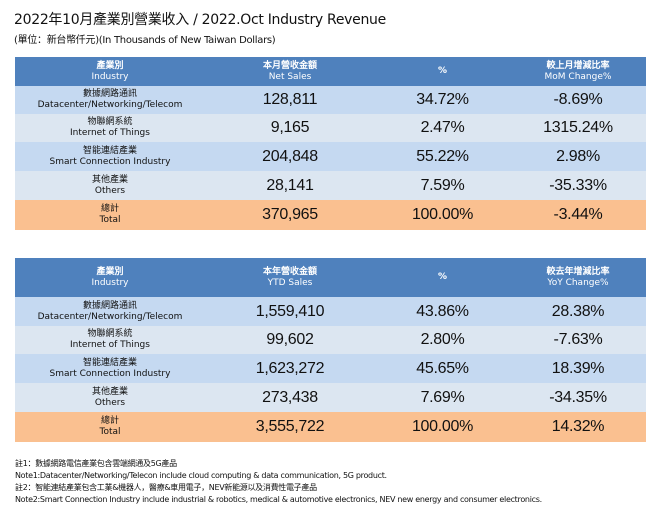 This screenshot has height=516, width=661. Describe the element at coordinates (442, 340) in the screenshot. I see `percent-cell: 2.80%` at that location.